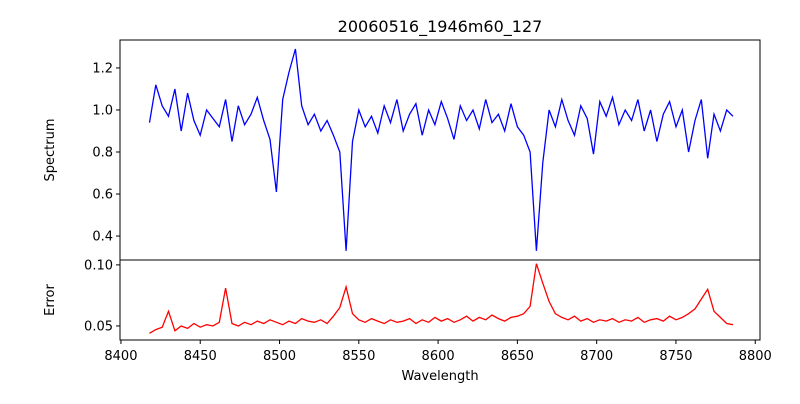  What do you see at coordinates (279, 356) in the screenshot?
I see `x-tick-label: 8500` at bounding box center [279, 356].